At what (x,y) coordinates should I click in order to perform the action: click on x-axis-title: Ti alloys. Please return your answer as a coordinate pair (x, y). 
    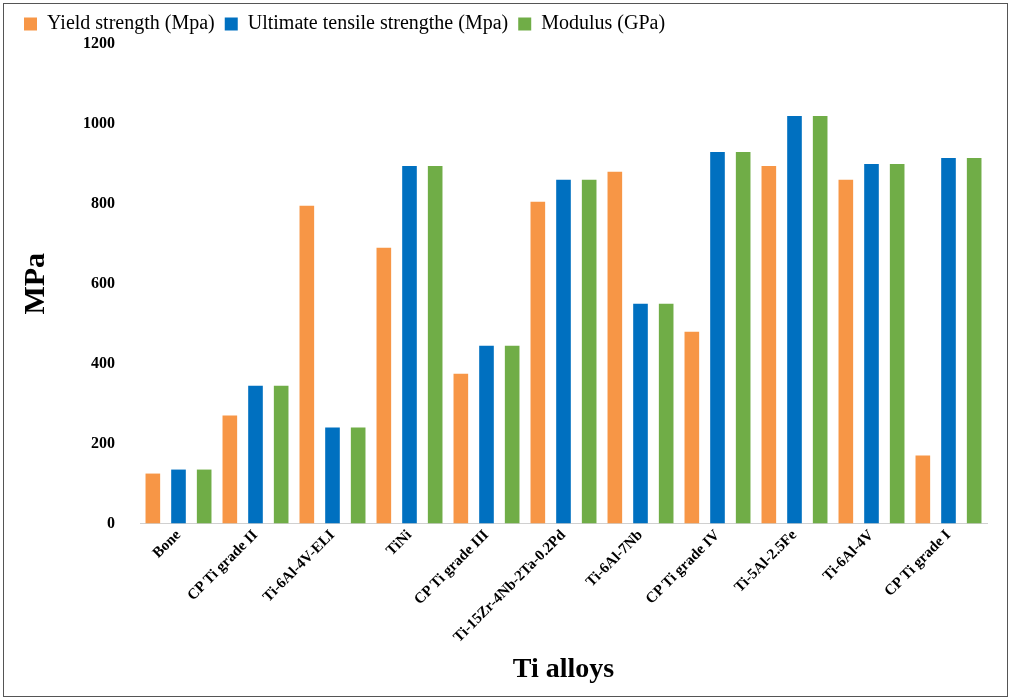
    Looking at the image, I should click on (563, 668).